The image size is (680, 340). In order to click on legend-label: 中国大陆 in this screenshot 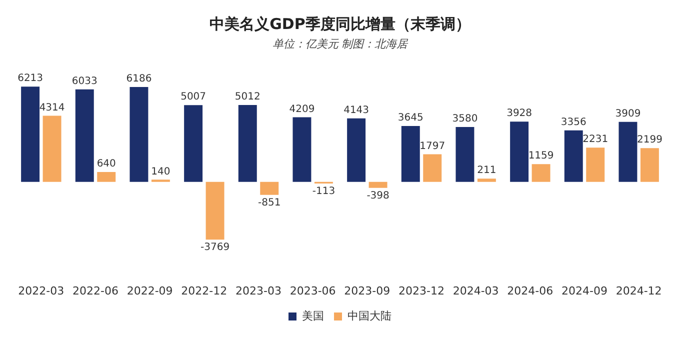, I will do `click(370, 315)`.